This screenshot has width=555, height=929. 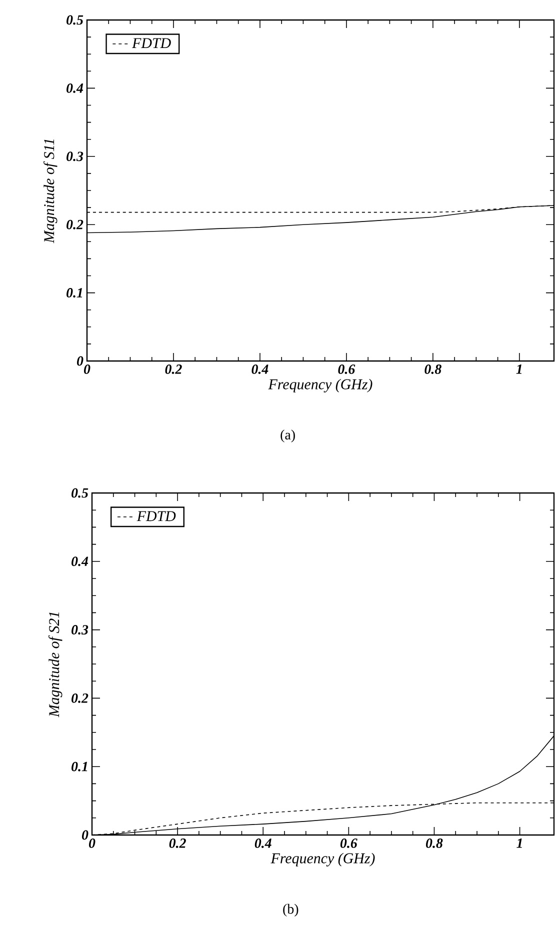 I want to click on y-axis-title: Magnitude of S21, so click(x=55, y=665).